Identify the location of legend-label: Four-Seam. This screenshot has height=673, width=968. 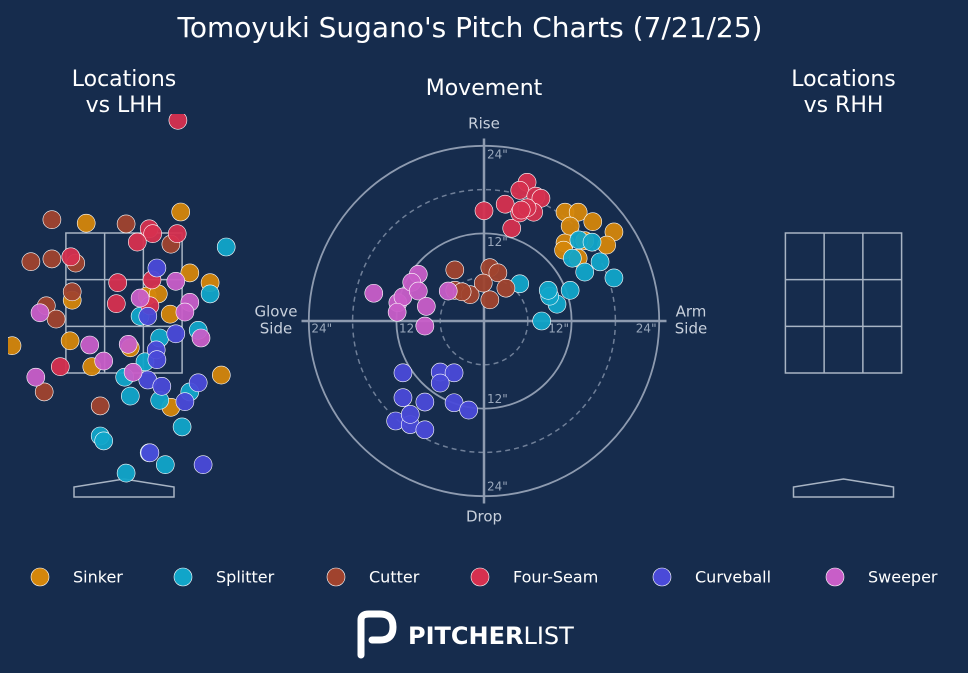
(555, 577).